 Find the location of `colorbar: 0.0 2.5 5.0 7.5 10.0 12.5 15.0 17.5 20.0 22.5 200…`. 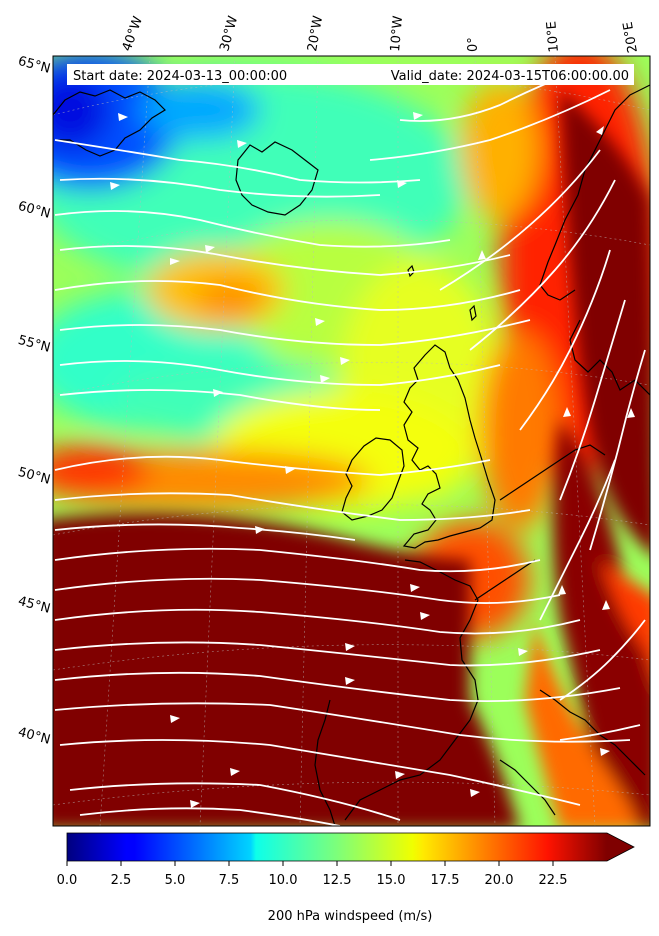

colorbar: 0.0 2.5 5.0 7.5 10.0 12.5 15.0 17.5 20.0 22.5 200… is located at coordinates (346, 878).